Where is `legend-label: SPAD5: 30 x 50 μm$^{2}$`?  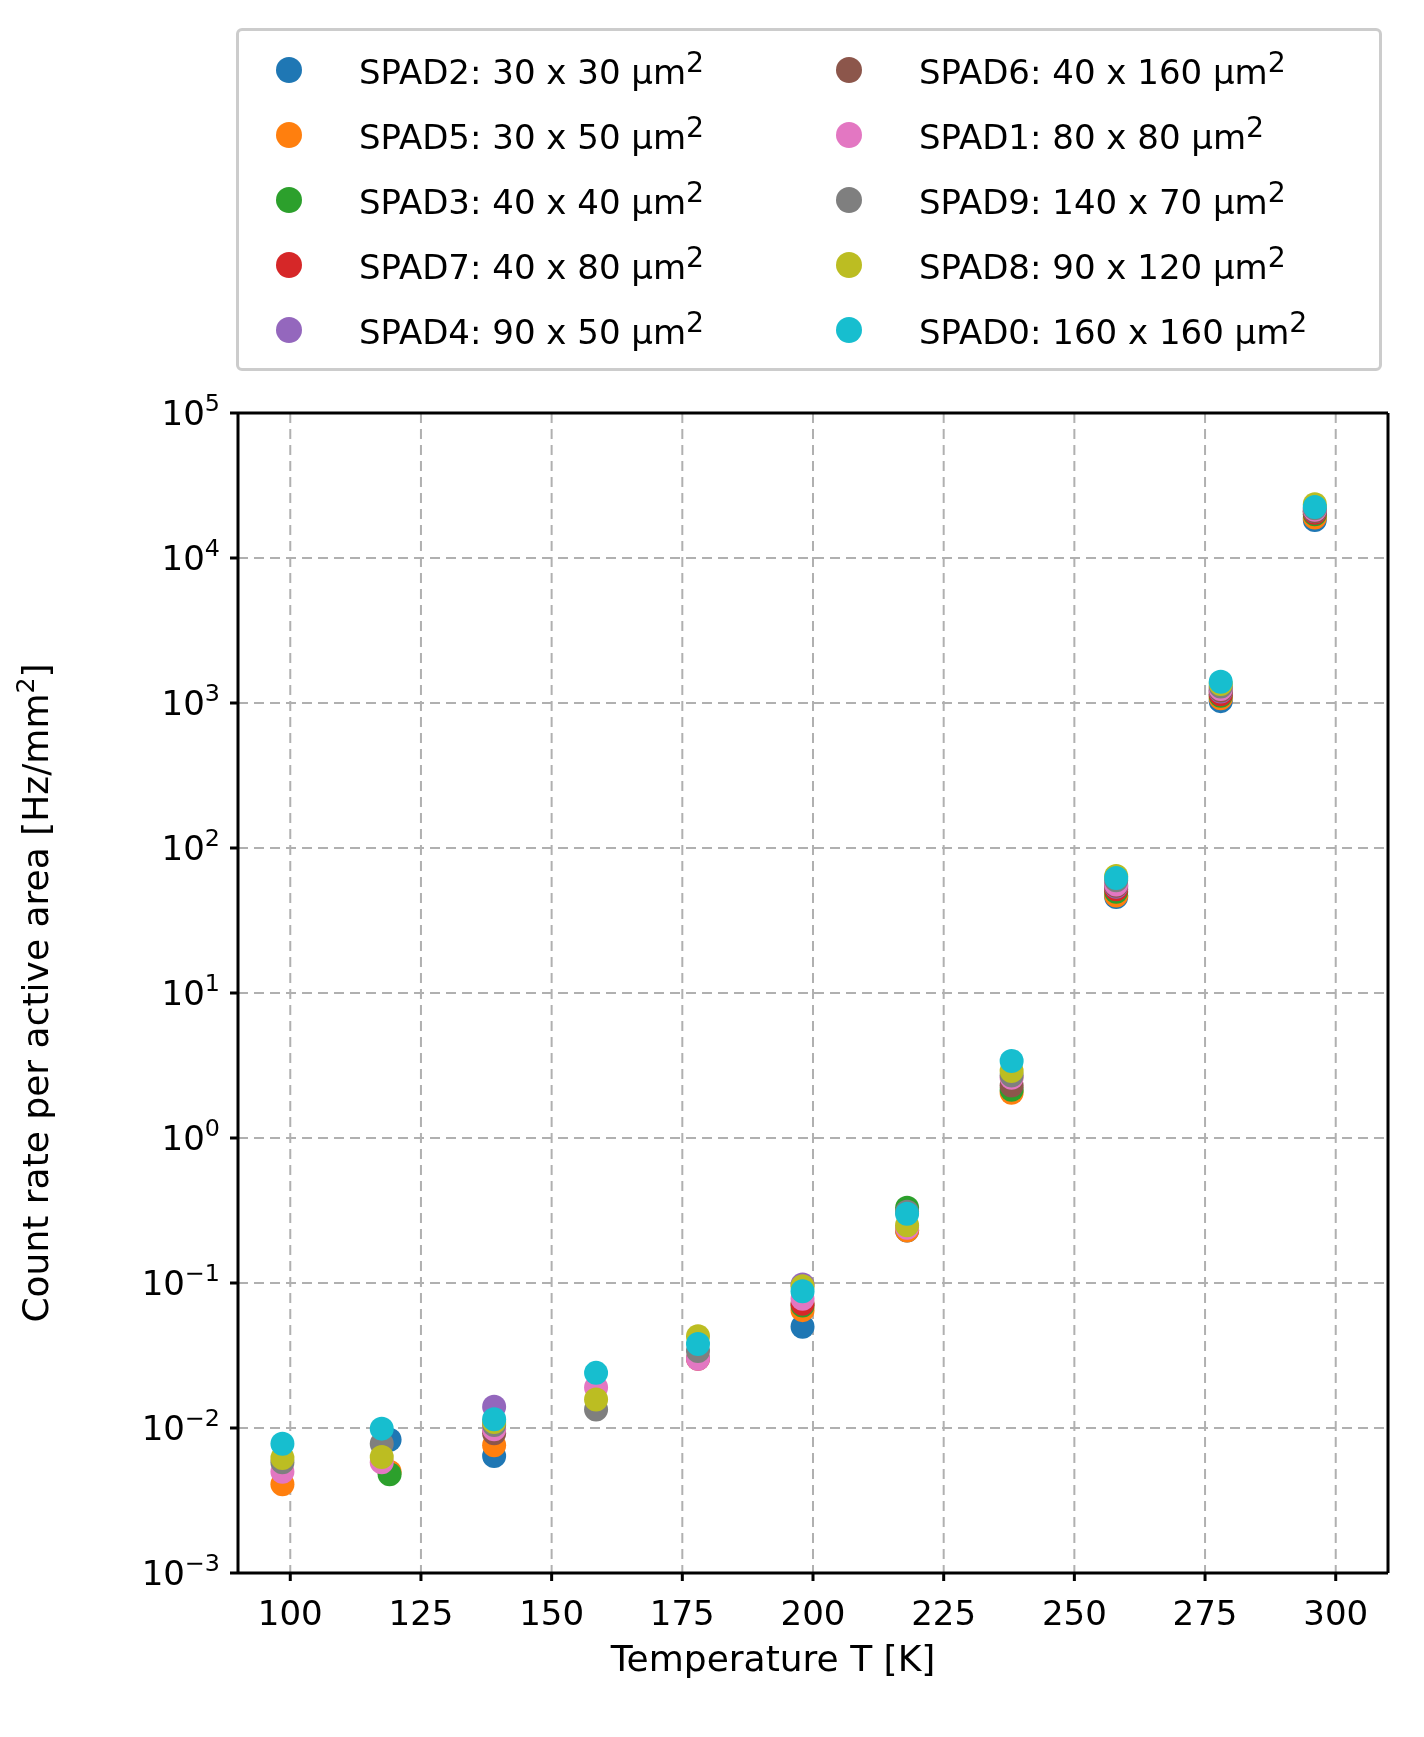 legend-label: SPAD5: 30 x 50 μm$^{2}$ is located at coordinates (532, 134).